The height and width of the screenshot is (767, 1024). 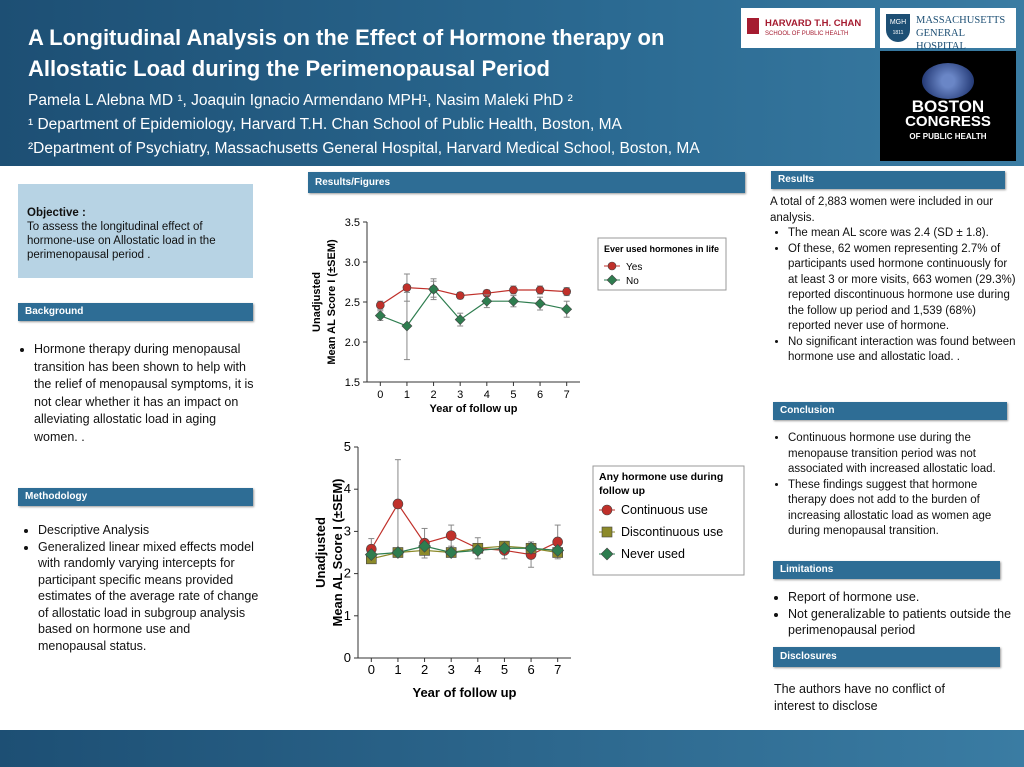 I want to click on section-heading: Disclosures, so click(x=886, y=657).